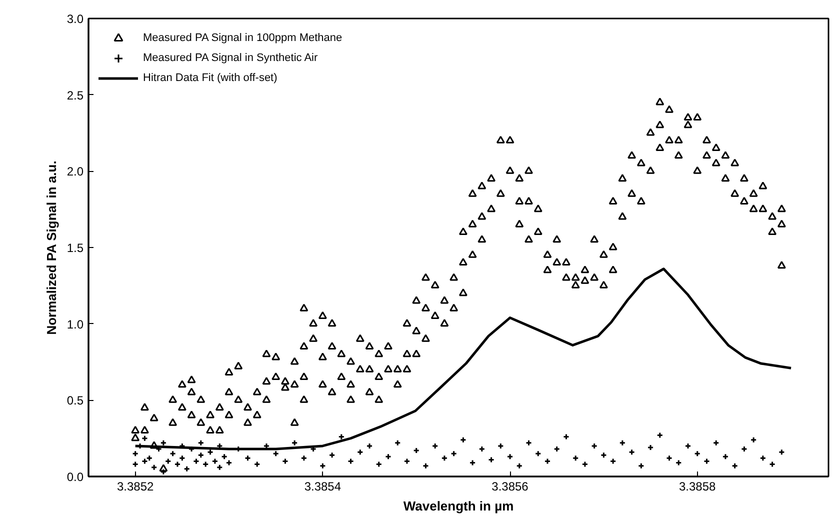 This screenshot has width=832, height=526. I want to click on y-tick-label: 2.5, so click(75, 95).